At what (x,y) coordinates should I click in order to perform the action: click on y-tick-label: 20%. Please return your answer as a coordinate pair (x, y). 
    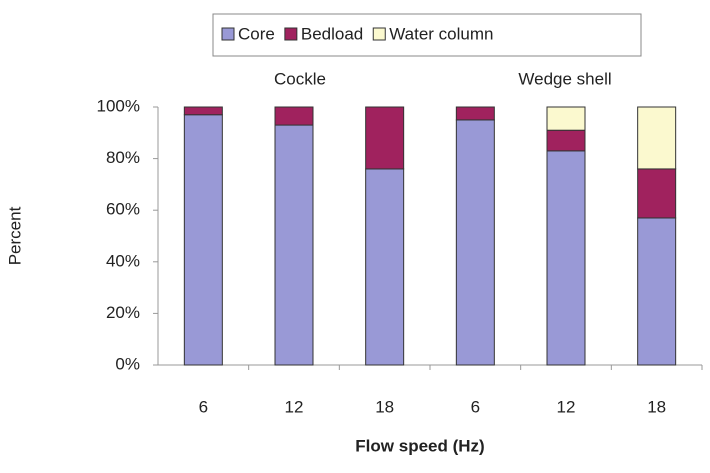
    Looking at the image, I should click on (123, 312).